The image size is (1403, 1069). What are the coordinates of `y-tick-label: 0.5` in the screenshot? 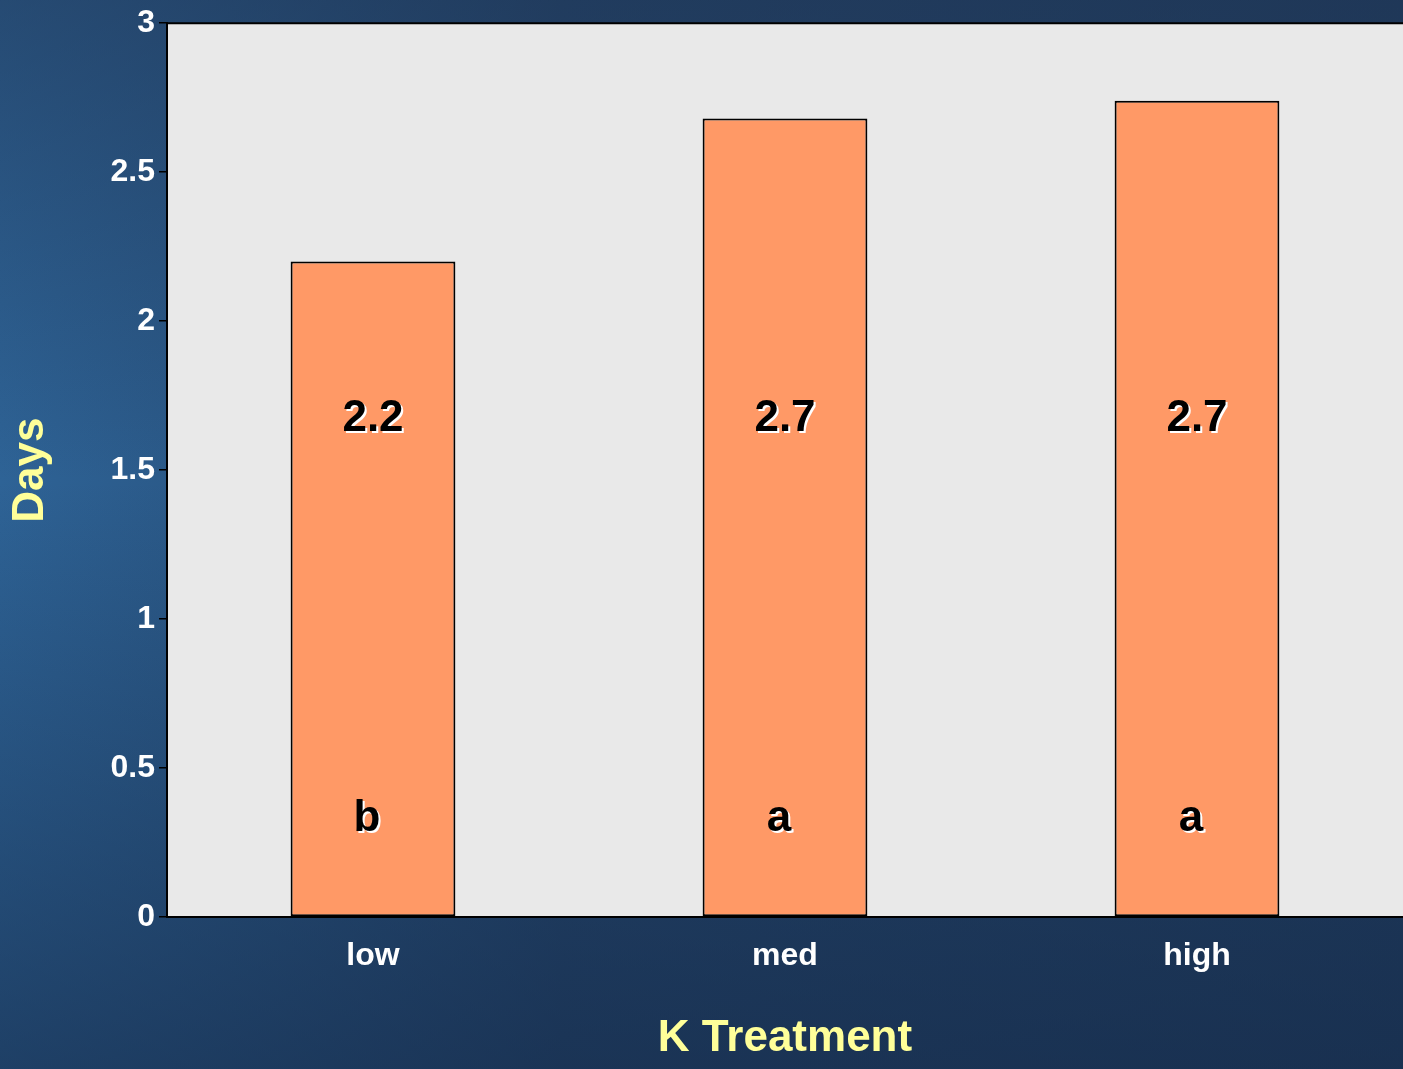 It's located at (132, 765).